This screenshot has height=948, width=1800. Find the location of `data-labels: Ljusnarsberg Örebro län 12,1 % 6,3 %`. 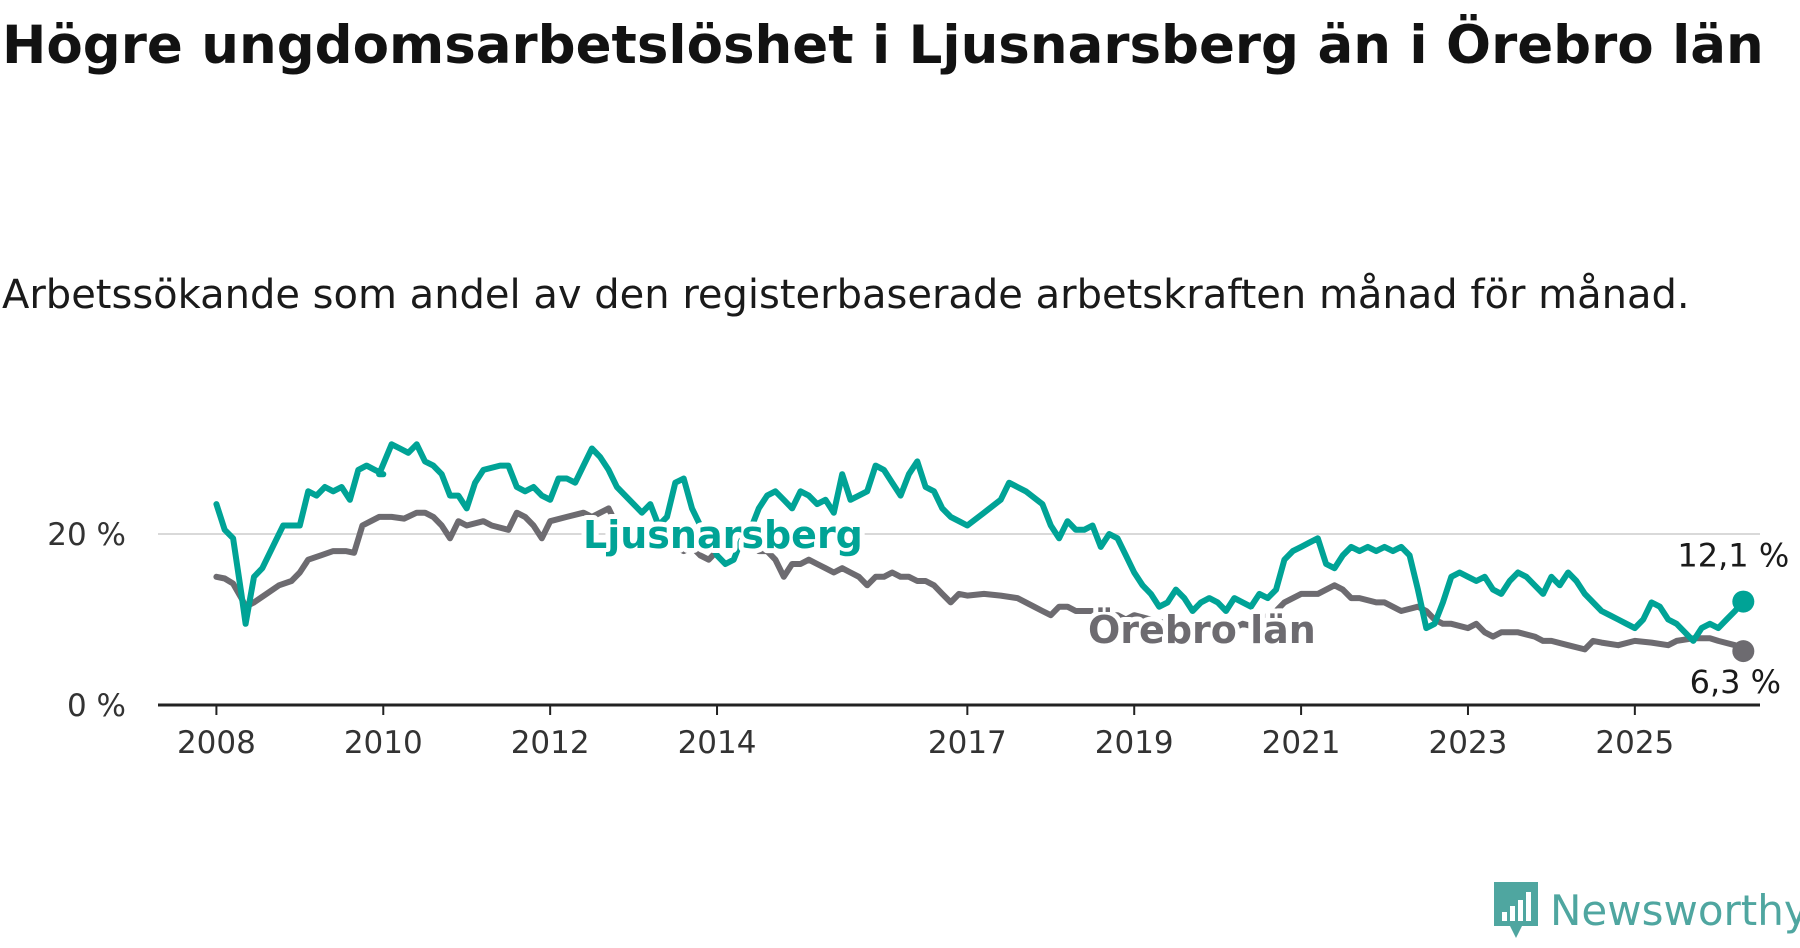

data-labels: Ljusnarsberg Örebro län 12,1 % 6,3 % is located at coordinates (1185, 606).